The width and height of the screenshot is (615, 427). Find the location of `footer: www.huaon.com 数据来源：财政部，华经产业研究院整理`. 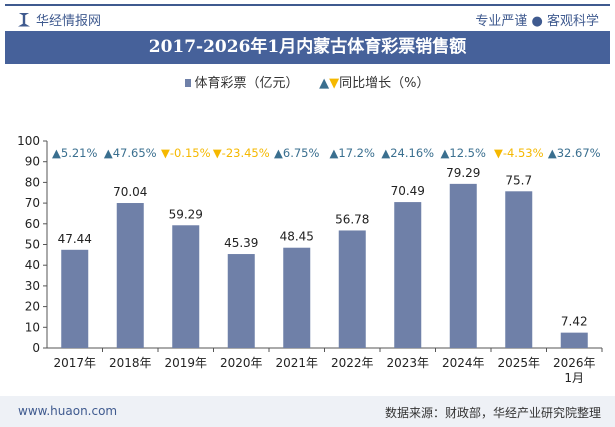

footer: www.huaon.com 数据来源：财政部，华经产业研究院整理 is located at coordinates (307, 411).